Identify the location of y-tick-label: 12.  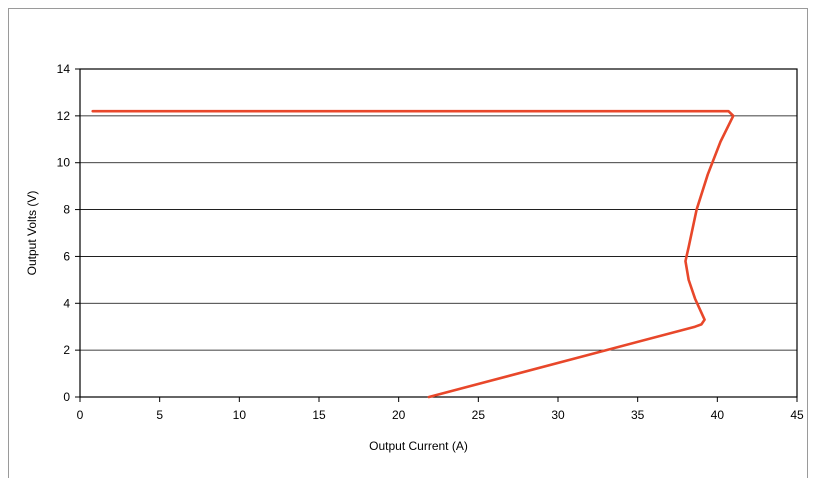
(64, 116).